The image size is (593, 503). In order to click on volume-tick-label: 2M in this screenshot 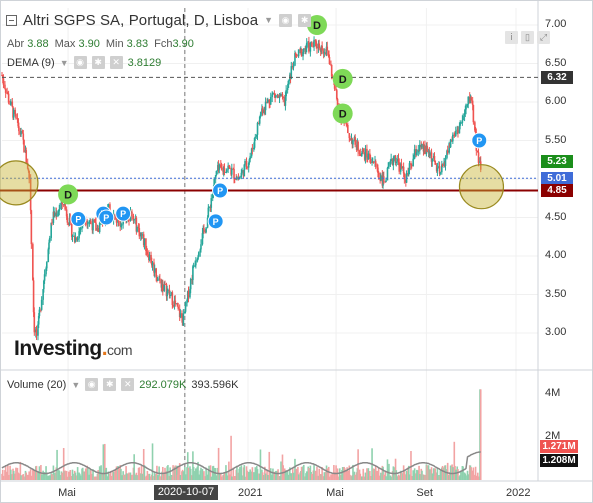, I will do `click(553, 435)`.